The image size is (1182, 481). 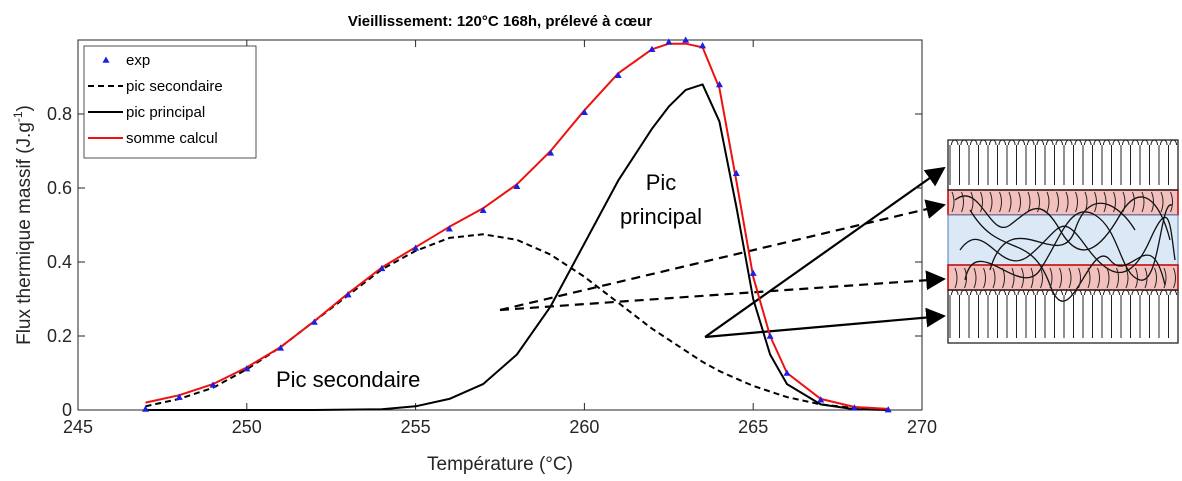 I want to click on x-tick-label: 270, so click(x=922, y=427).